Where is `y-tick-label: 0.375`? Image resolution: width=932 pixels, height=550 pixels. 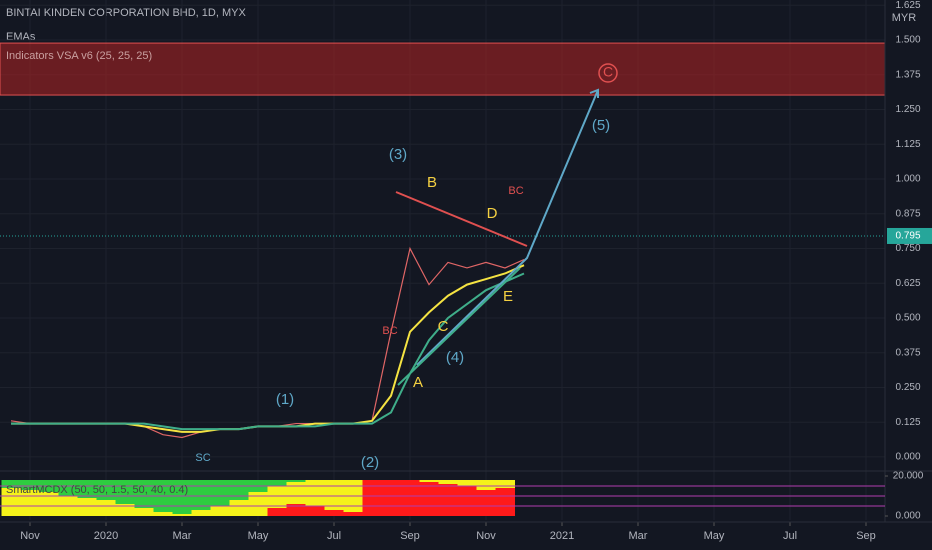
y-tick-label: 0.375 is located at coordinates (907, 352).